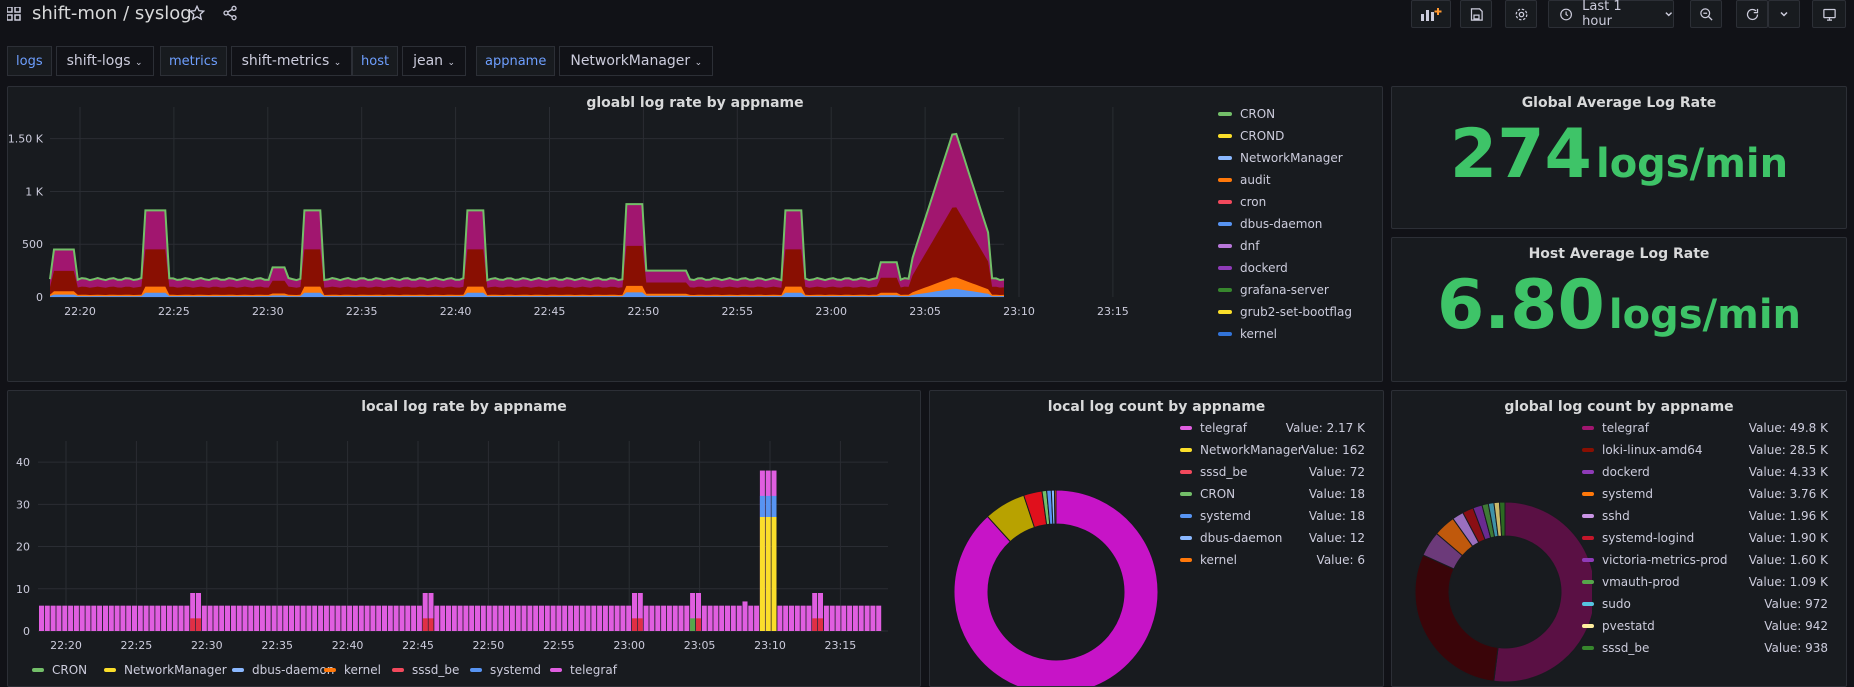 The image size is (1854, 687). What do you see at coordinates (291, 61) in the screenshot?
I see `variable-select-metrics: shift-metrics ⌄` at bounding box center [291, 61].